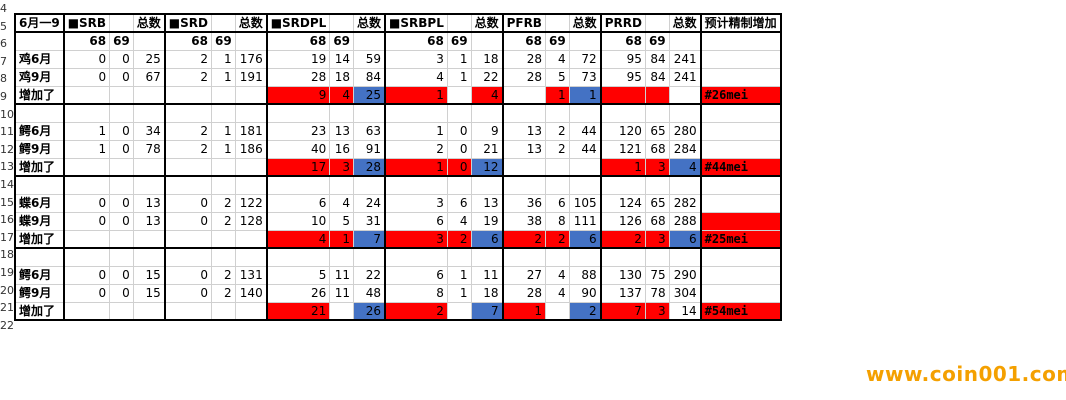 This screenshot has width=1066, height=400. I want to click on cell: 88, so click(585, 275).